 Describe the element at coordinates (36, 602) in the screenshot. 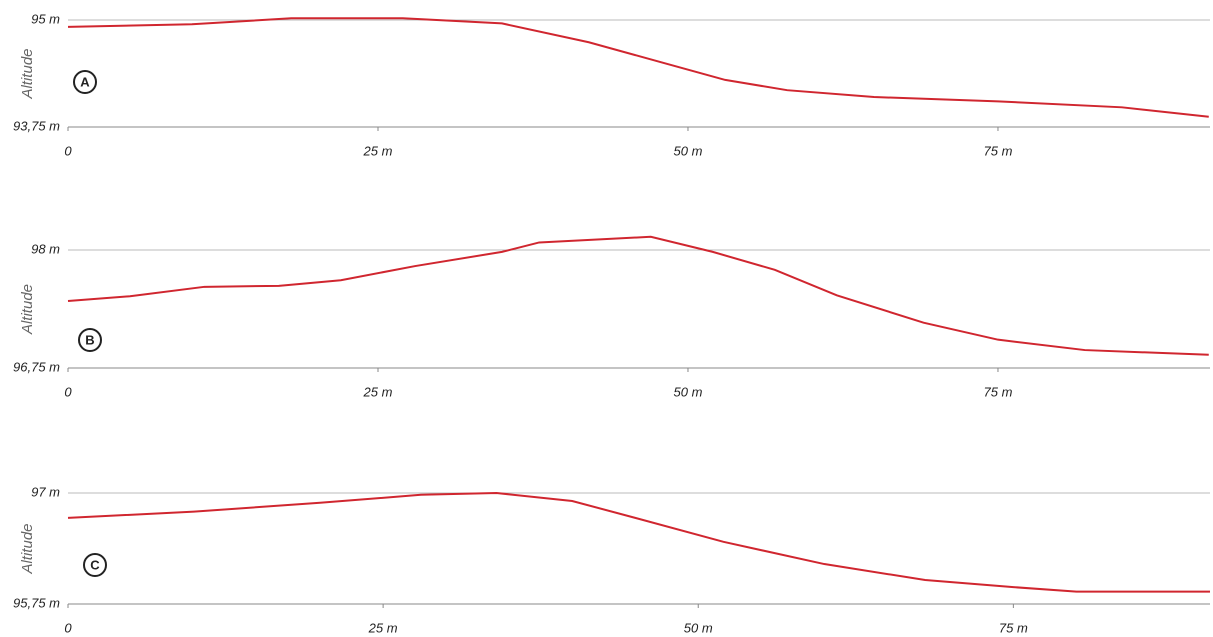

I see `y-tick-label: 95,75 m` at that location.